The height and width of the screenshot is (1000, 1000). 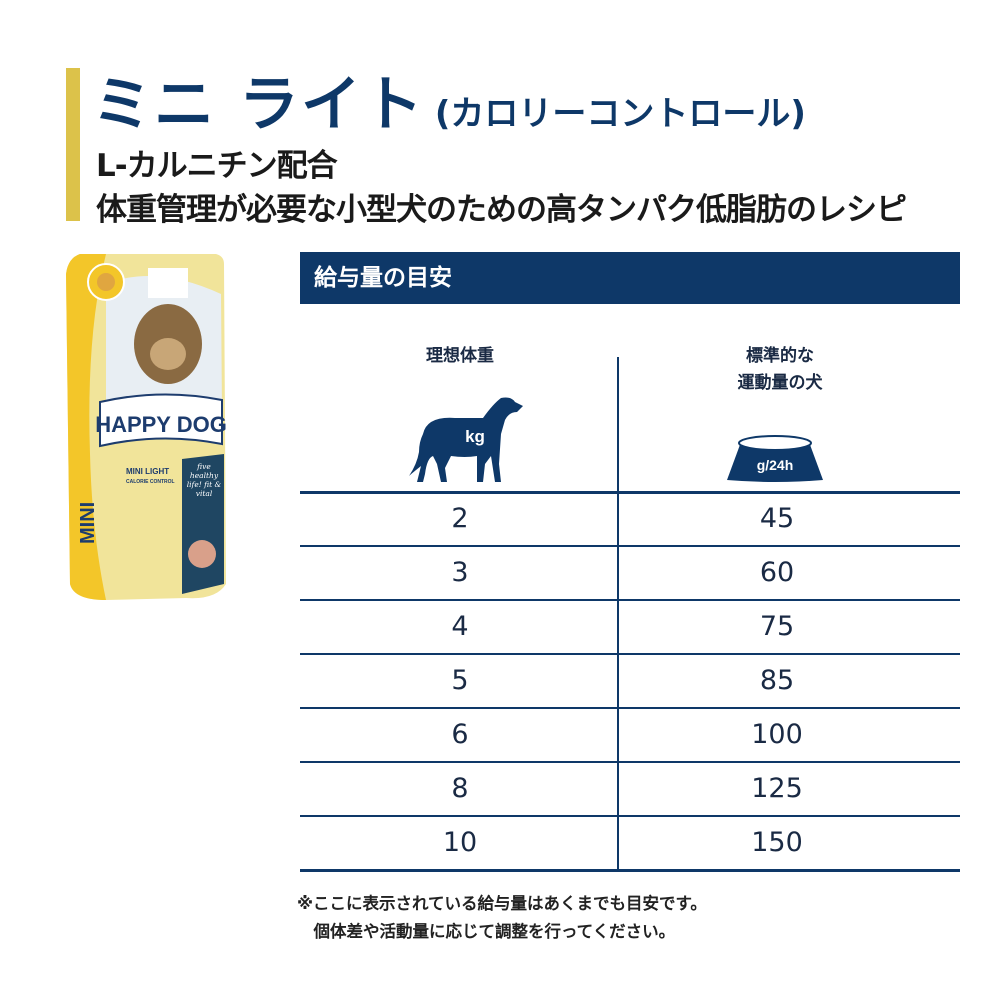 I want to click on food-bowl-icon: g/24h, so click(x=775, y=458).